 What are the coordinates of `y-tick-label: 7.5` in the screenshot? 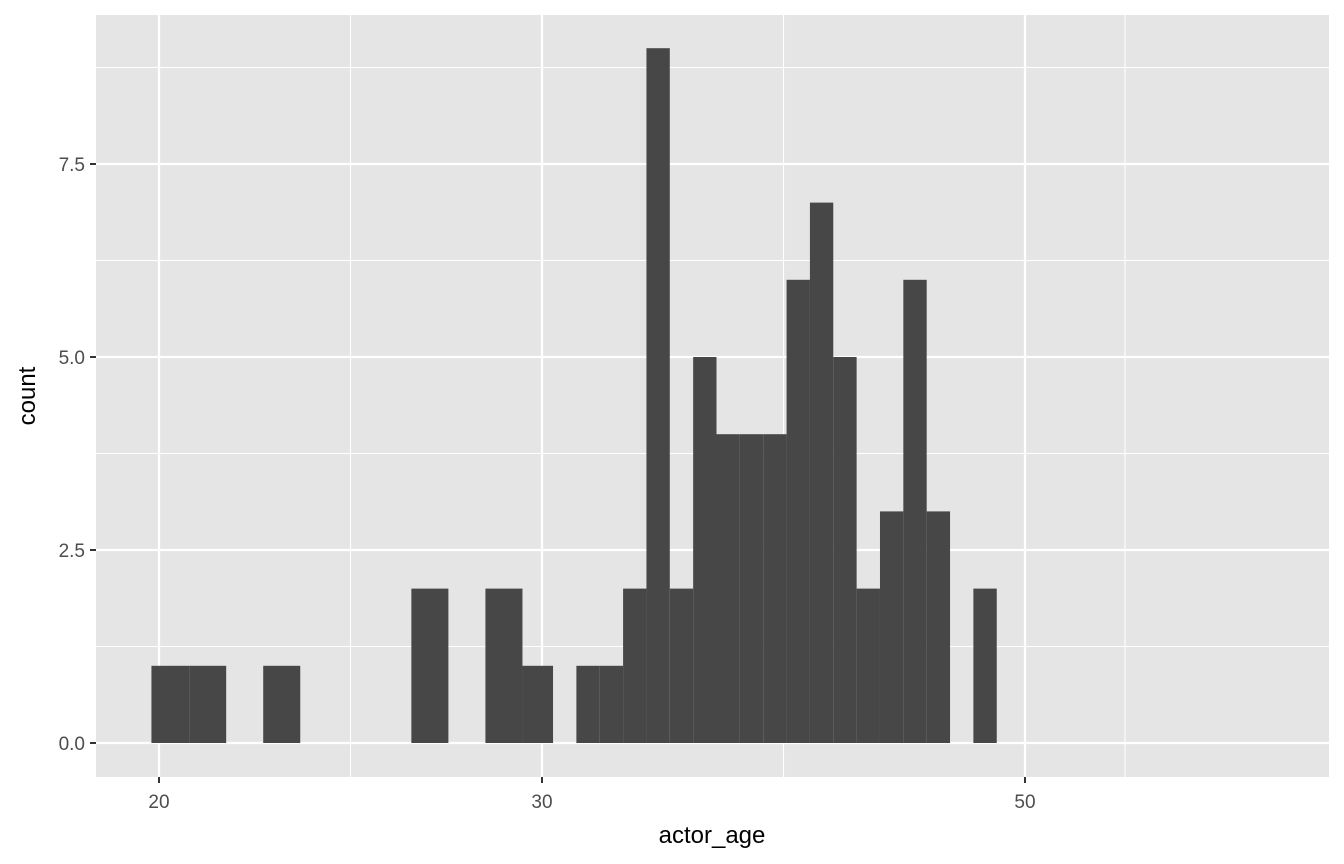 It's located at (72, 165).